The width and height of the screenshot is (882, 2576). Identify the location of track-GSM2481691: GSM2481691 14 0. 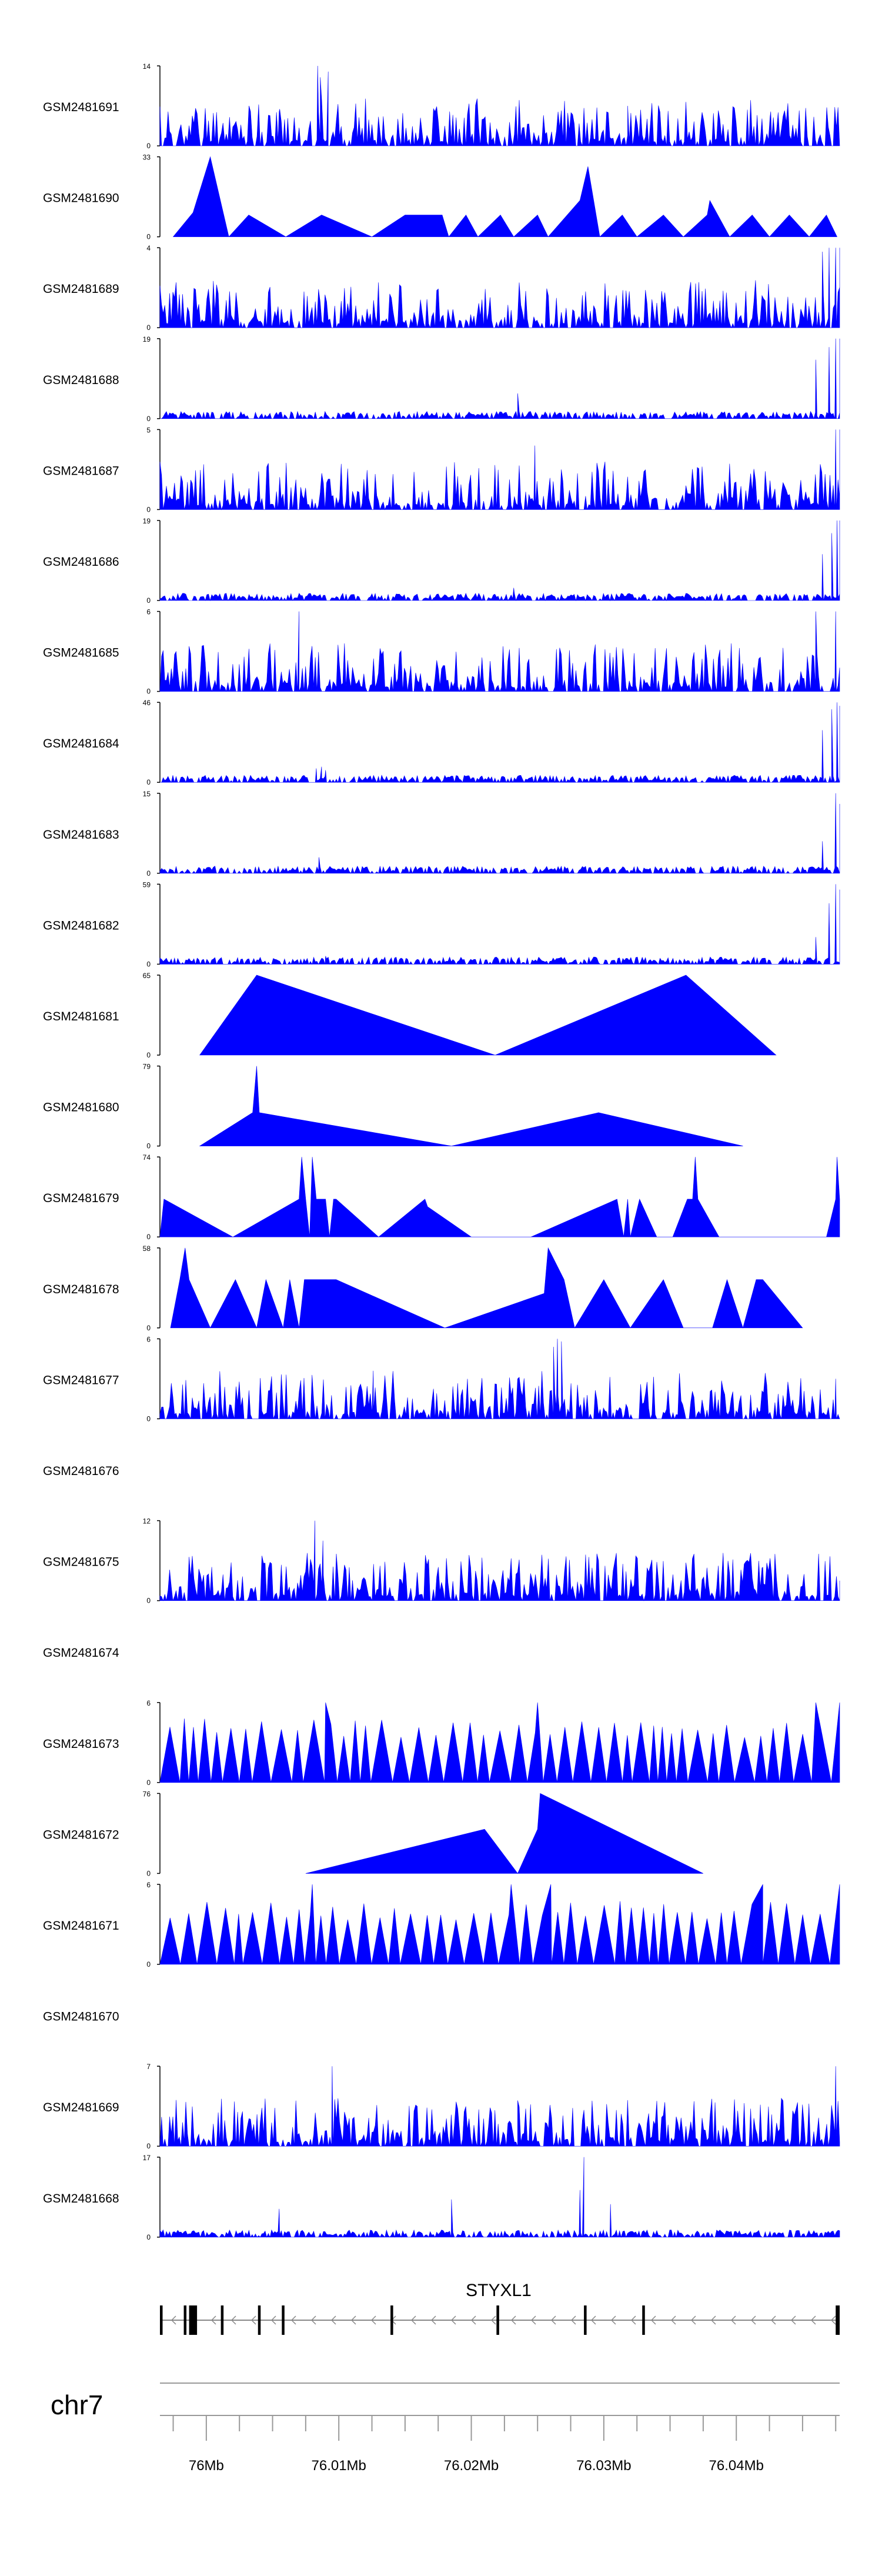
(441, 106).